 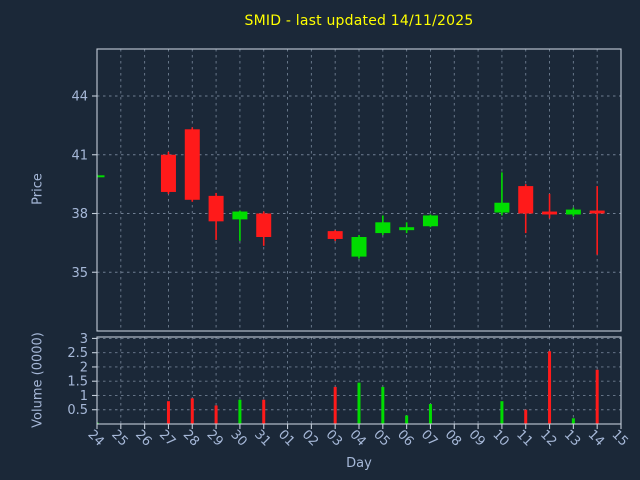 I want to click on x-tick-label: 26, so click(x=143, y=438).